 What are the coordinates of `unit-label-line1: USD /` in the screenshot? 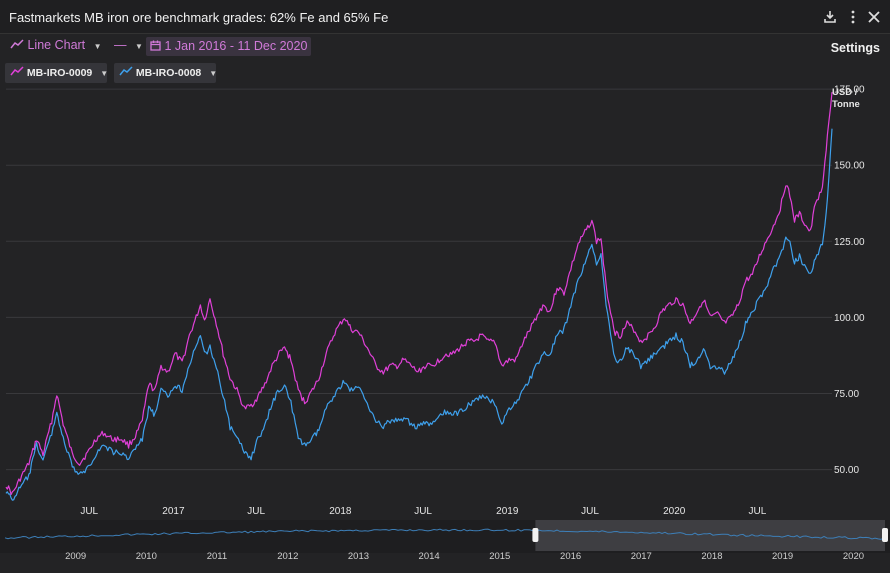 It's located at (845, 92).